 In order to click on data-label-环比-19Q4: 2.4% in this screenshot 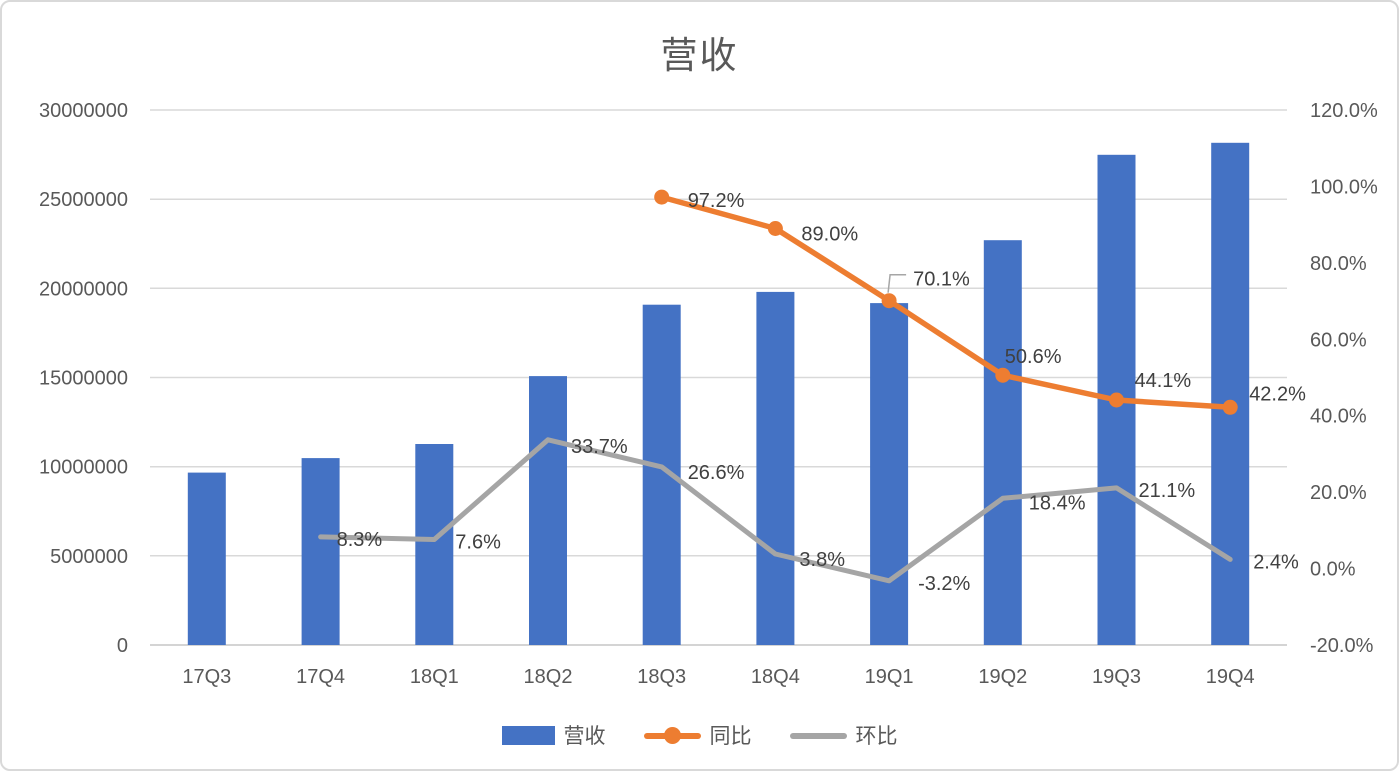, I will do `click(1276, 562)`.